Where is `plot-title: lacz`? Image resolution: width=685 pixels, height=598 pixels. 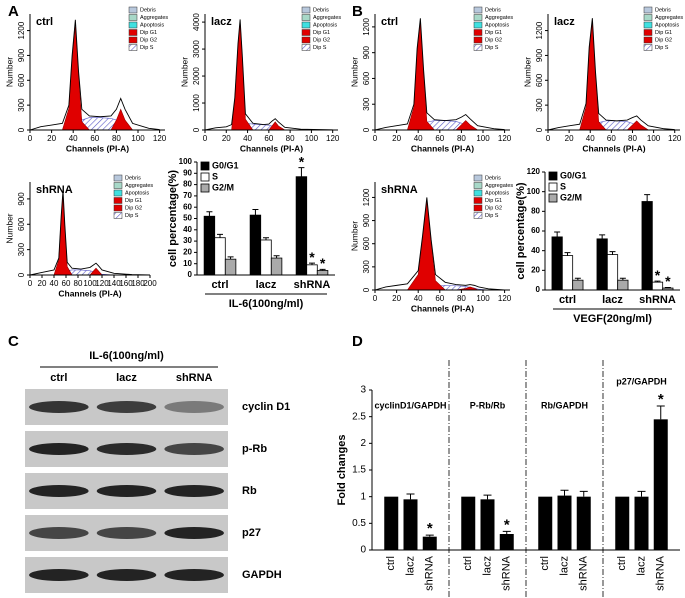
plot-title: lacz is located at coordinates (564, 22).